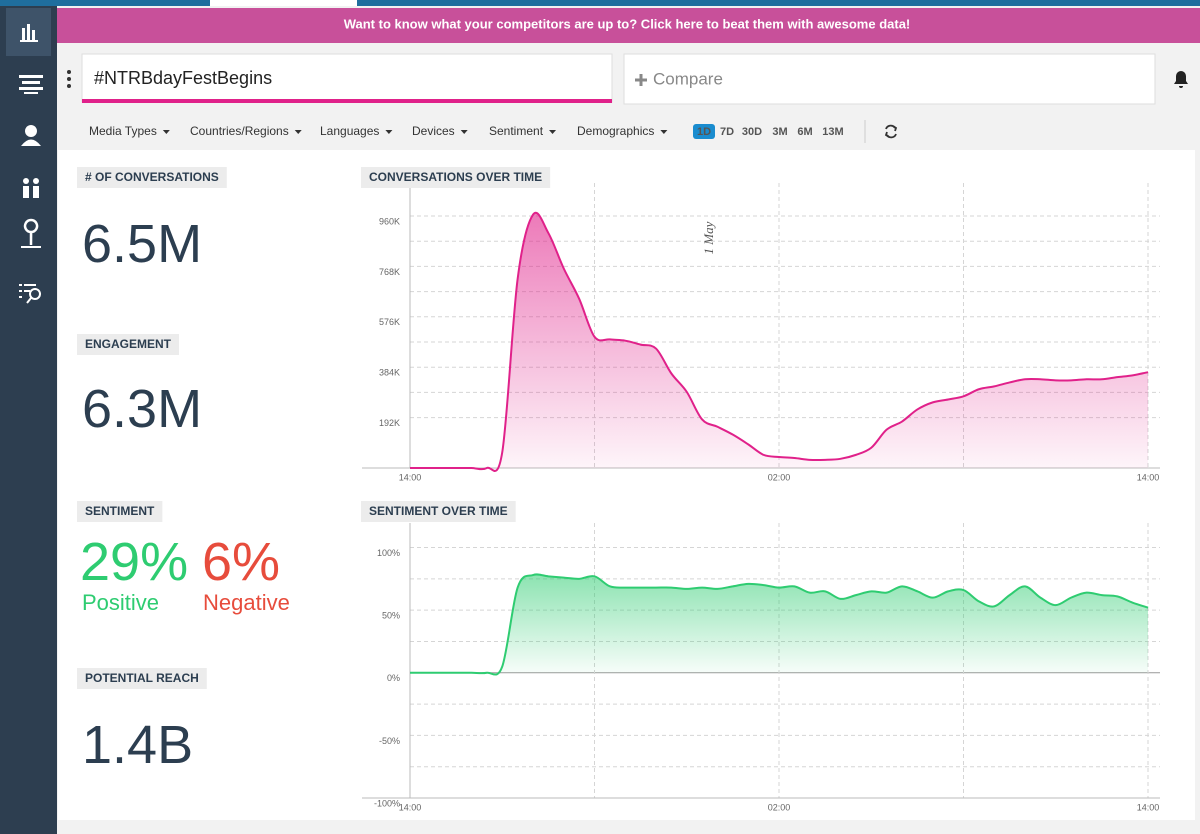 This screenshot has height=834, width=1200. I want to click on positive-value: 29%, so click(134, 562).